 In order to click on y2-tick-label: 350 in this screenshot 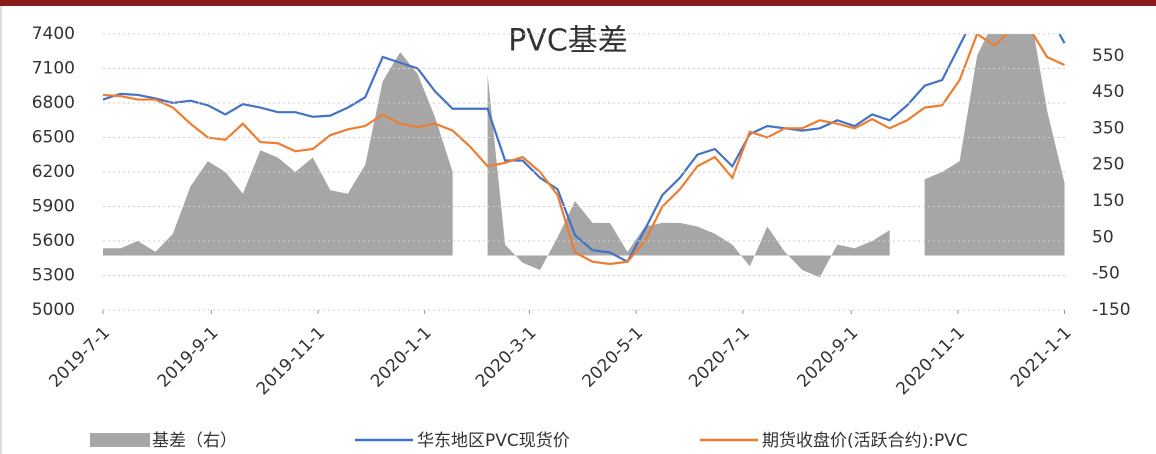, I will do `click(1108, 128)`.